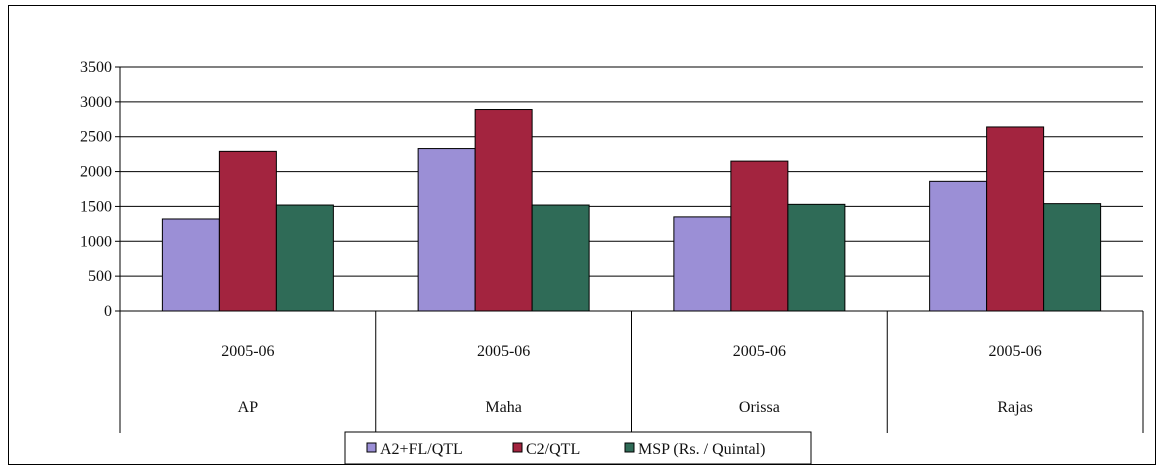  What do you see at coordinates (96, 241) in the screenshot?
I see `y-tick-label: 1000` at bounding box center [96, 241].